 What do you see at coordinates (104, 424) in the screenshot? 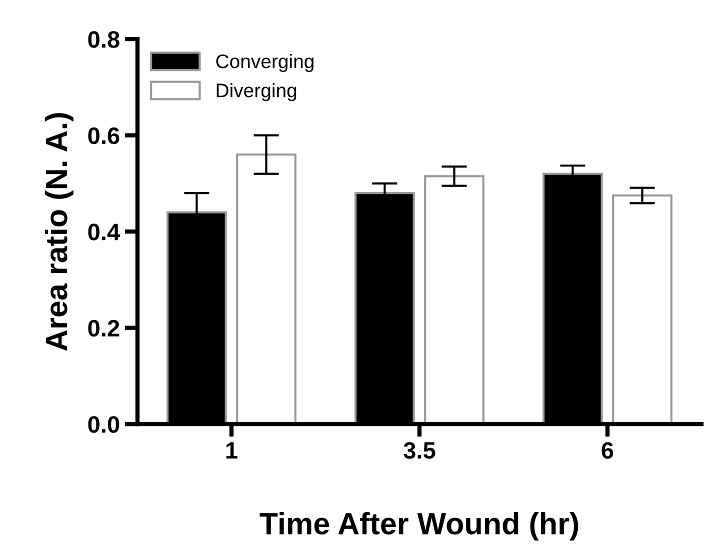
I see `y-tick-label: 0.0` at bounding box center [104, 424].